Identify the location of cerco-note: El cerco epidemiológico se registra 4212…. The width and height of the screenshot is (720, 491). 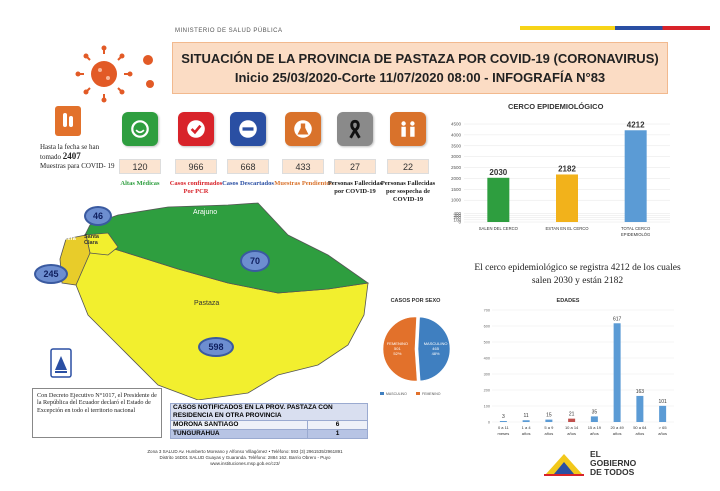
(577, 274).